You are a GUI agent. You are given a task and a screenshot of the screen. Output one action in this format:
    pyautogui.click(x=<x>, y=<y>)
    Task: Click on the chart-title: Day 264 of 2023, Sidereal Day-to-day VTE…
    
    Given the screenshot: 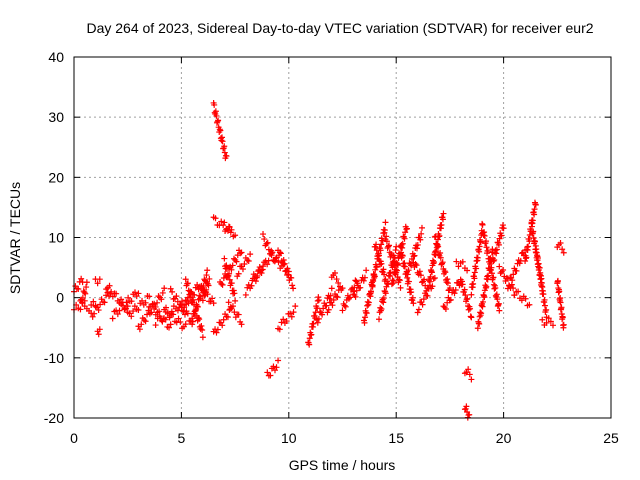 What is the action you would take?
    pyautogui.click(x=339, y=28)
    